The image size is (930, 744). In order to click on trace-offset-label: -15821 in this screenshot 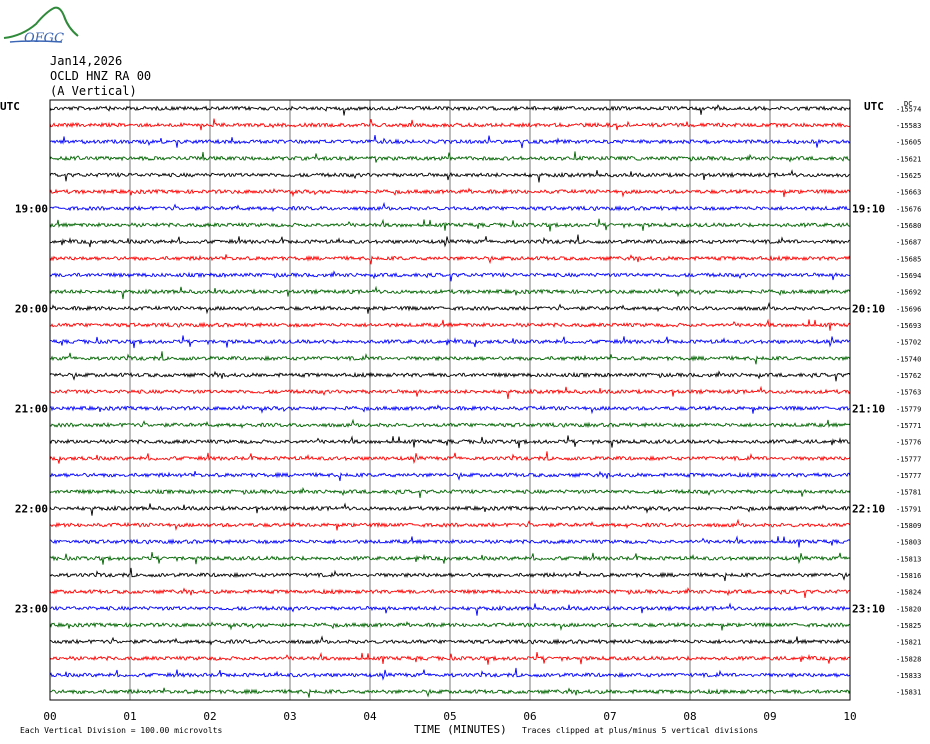, I will do `click(908, 643)`.